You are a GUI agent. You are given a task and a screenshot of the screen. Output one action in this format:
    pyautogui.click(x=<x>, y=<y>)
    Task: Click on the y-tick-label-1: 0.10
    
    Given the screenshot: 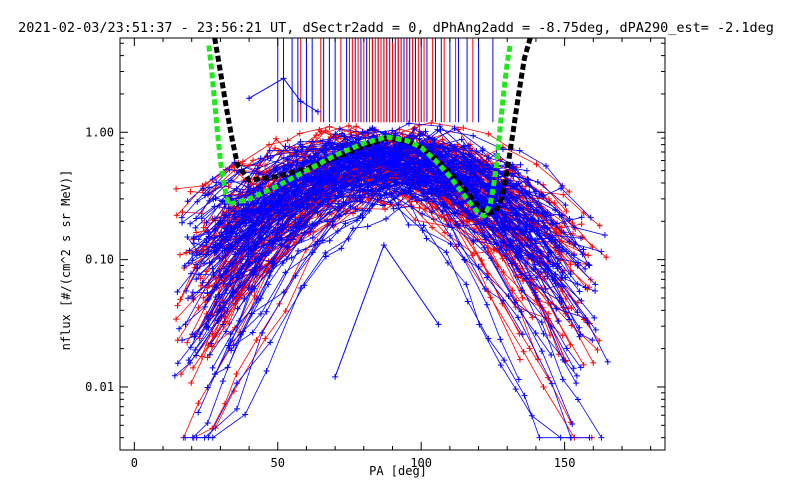 What is the action you would take?
    pyautogui.click(x=99, y=260)
    